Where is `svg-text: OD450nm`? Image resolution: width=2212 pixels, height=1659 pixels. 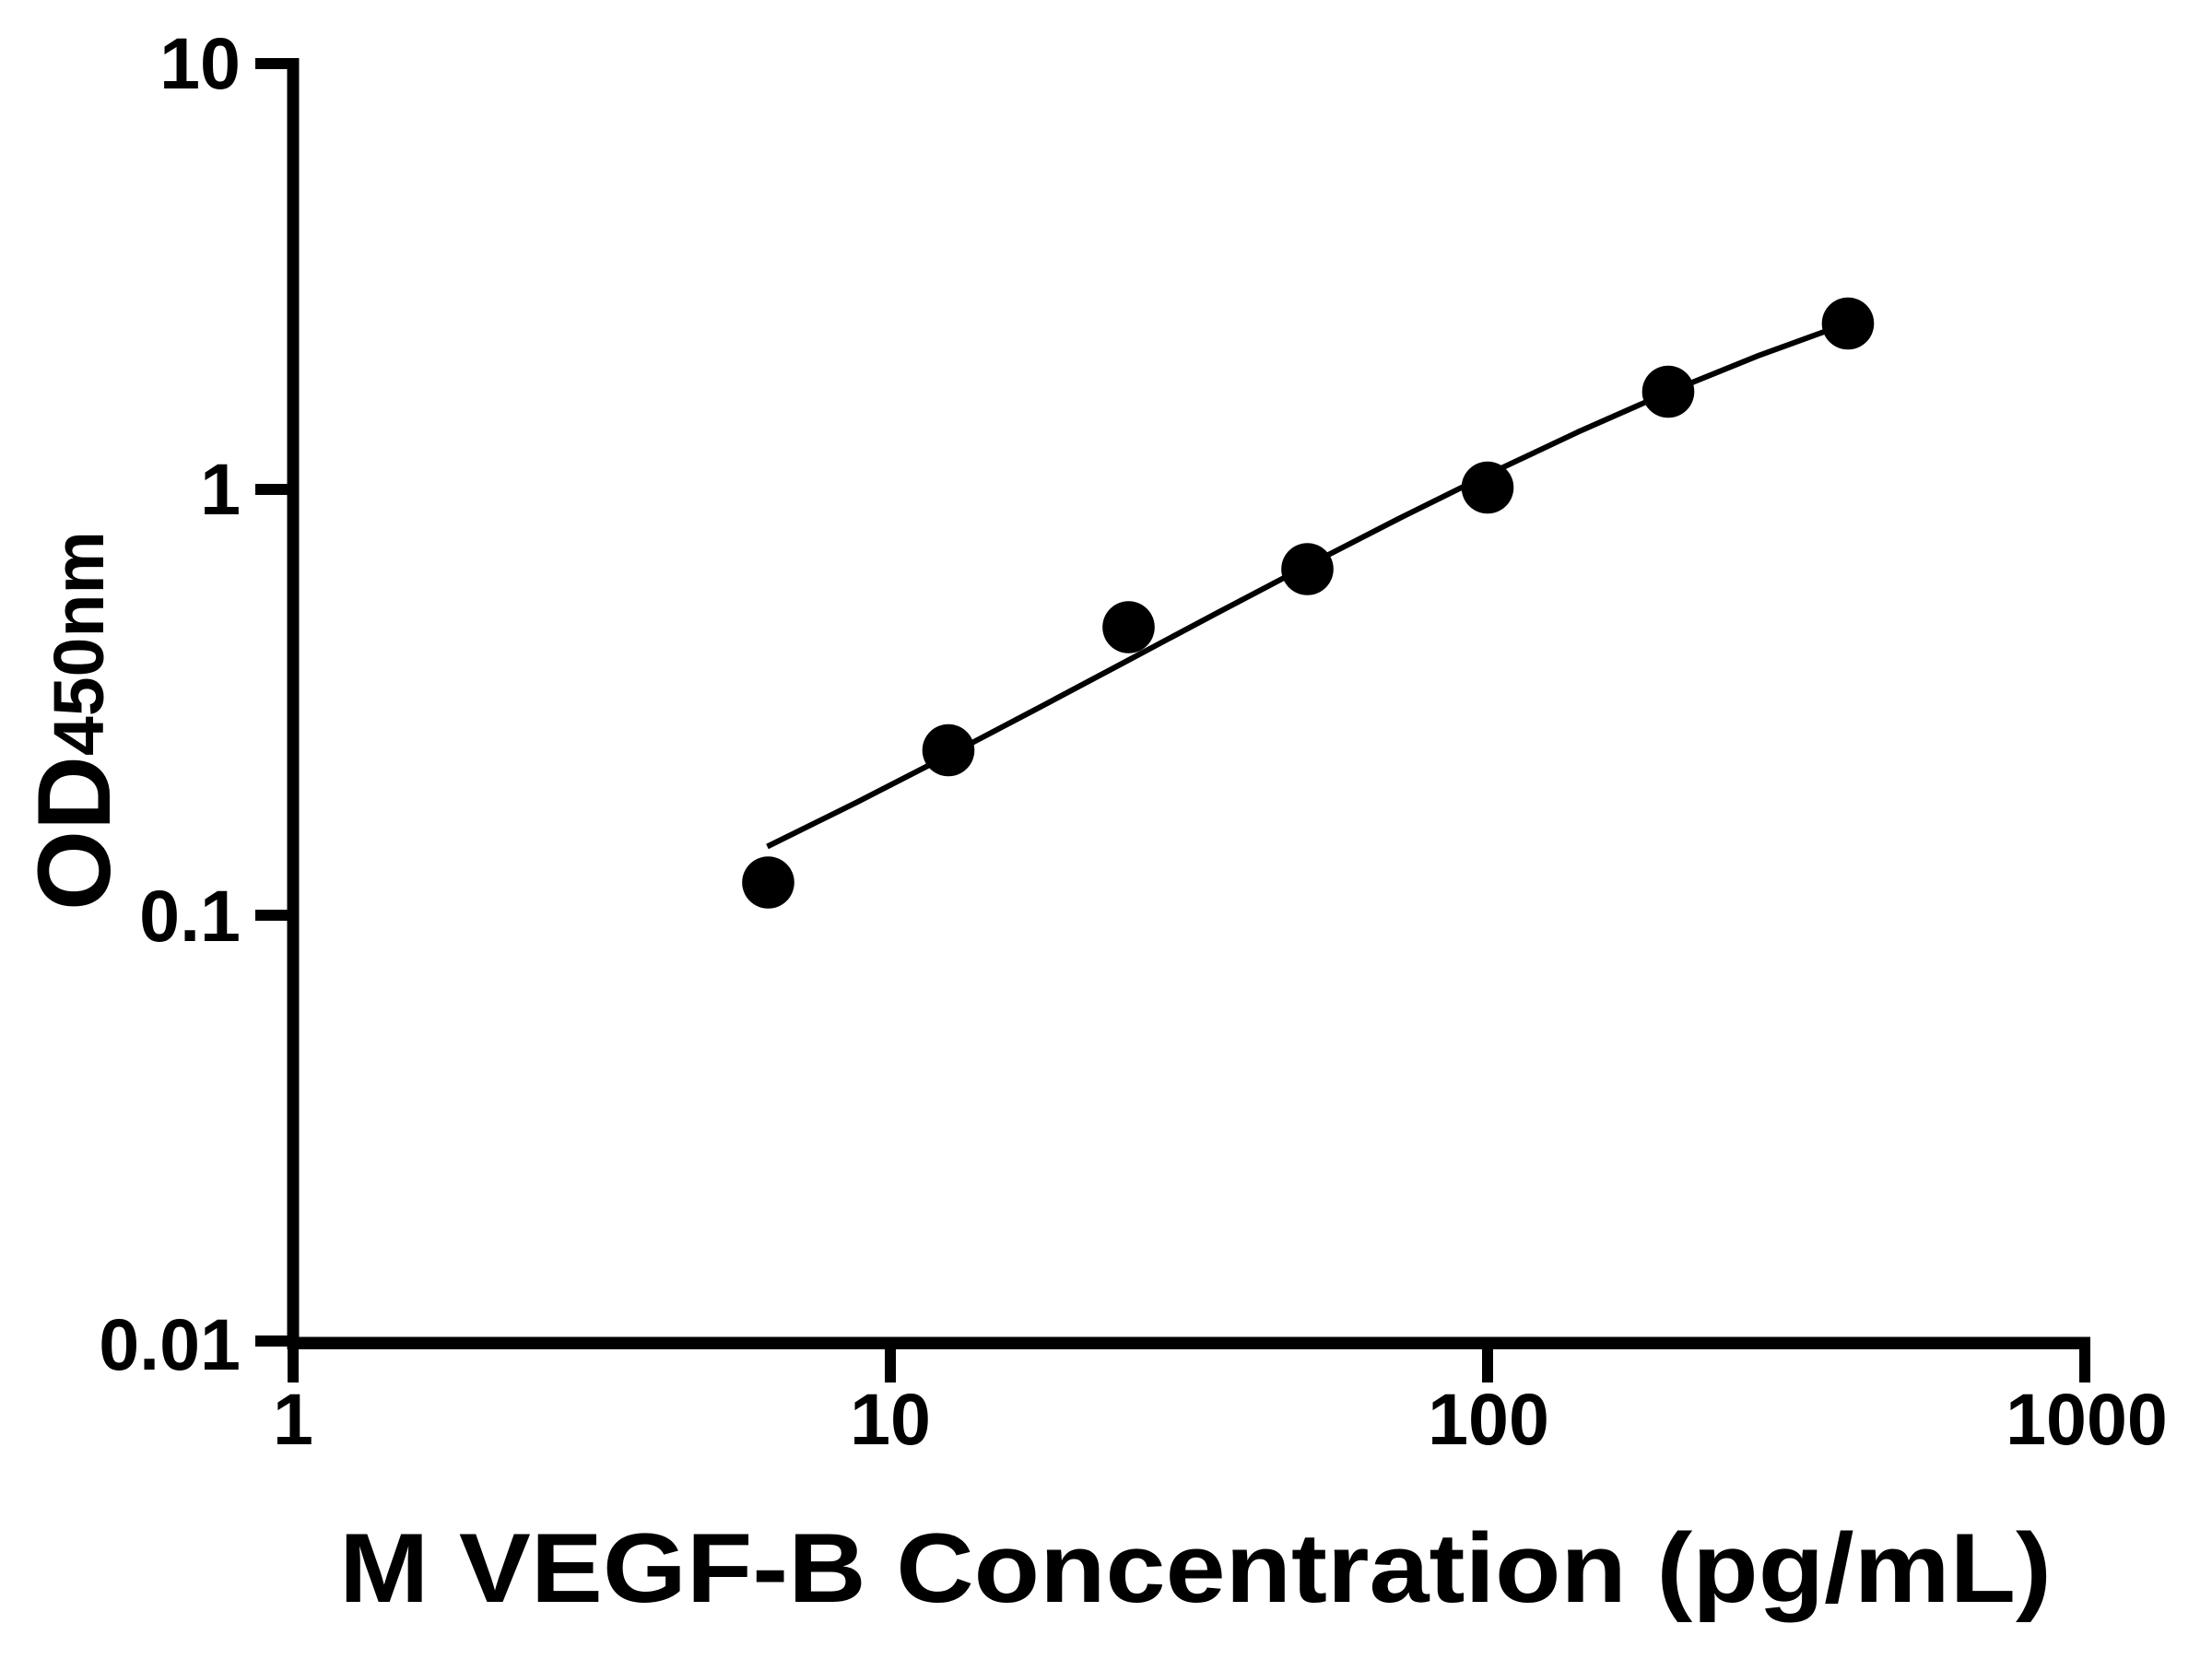 svg-text: OD450nm is located at coordinates (74, 721).